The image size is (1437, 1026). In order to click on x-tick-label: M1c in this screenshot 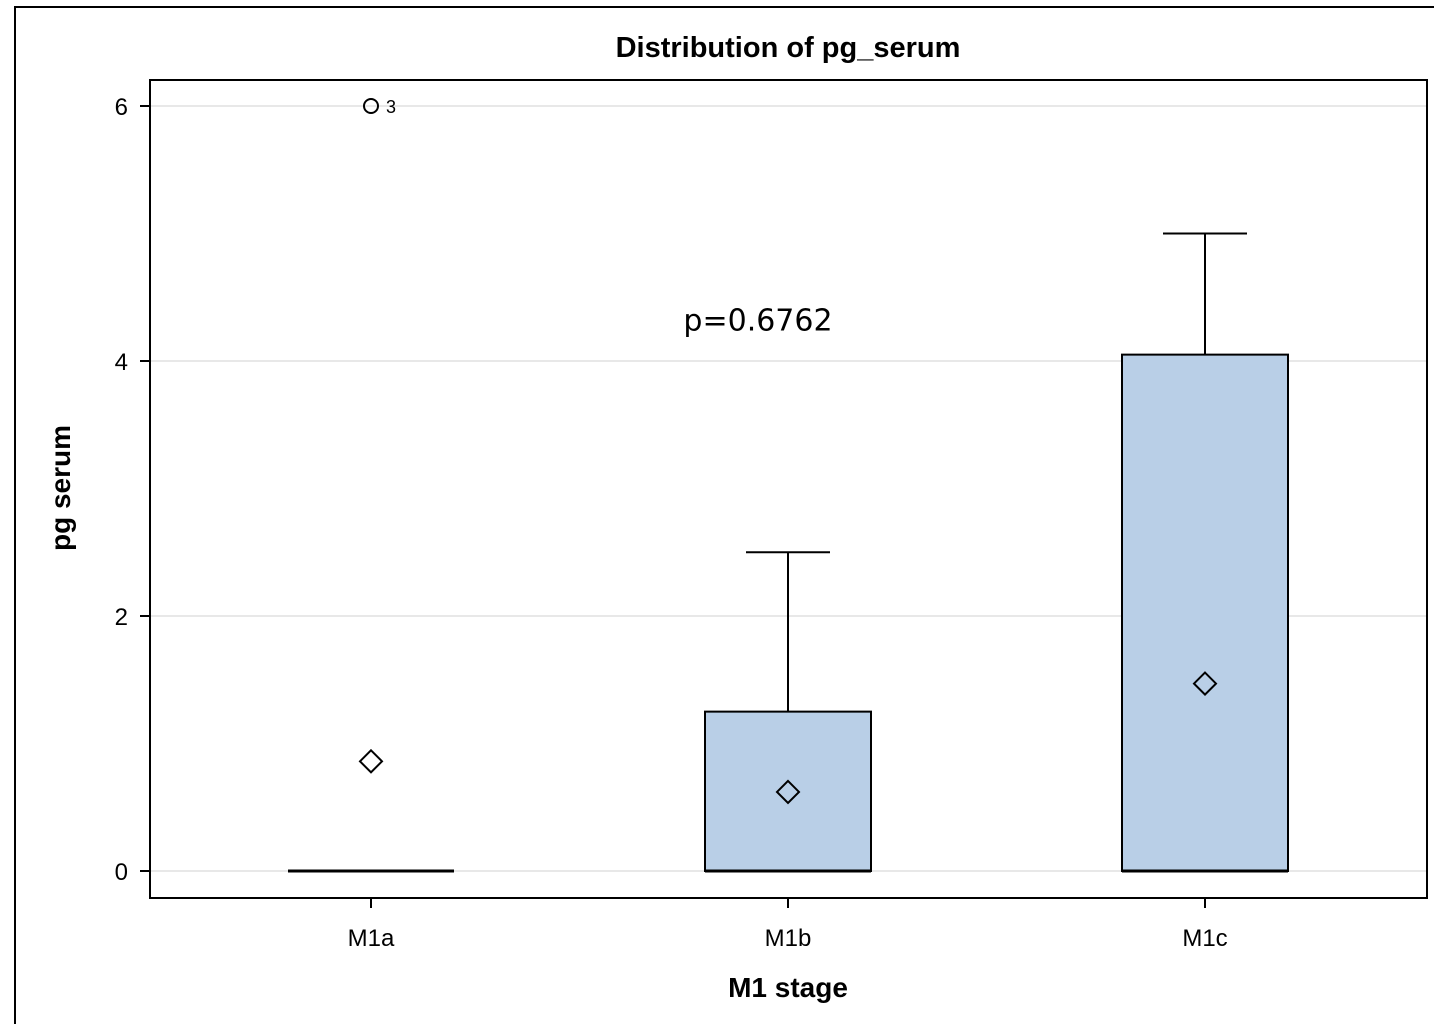, I will do `click(1204, 938)`.